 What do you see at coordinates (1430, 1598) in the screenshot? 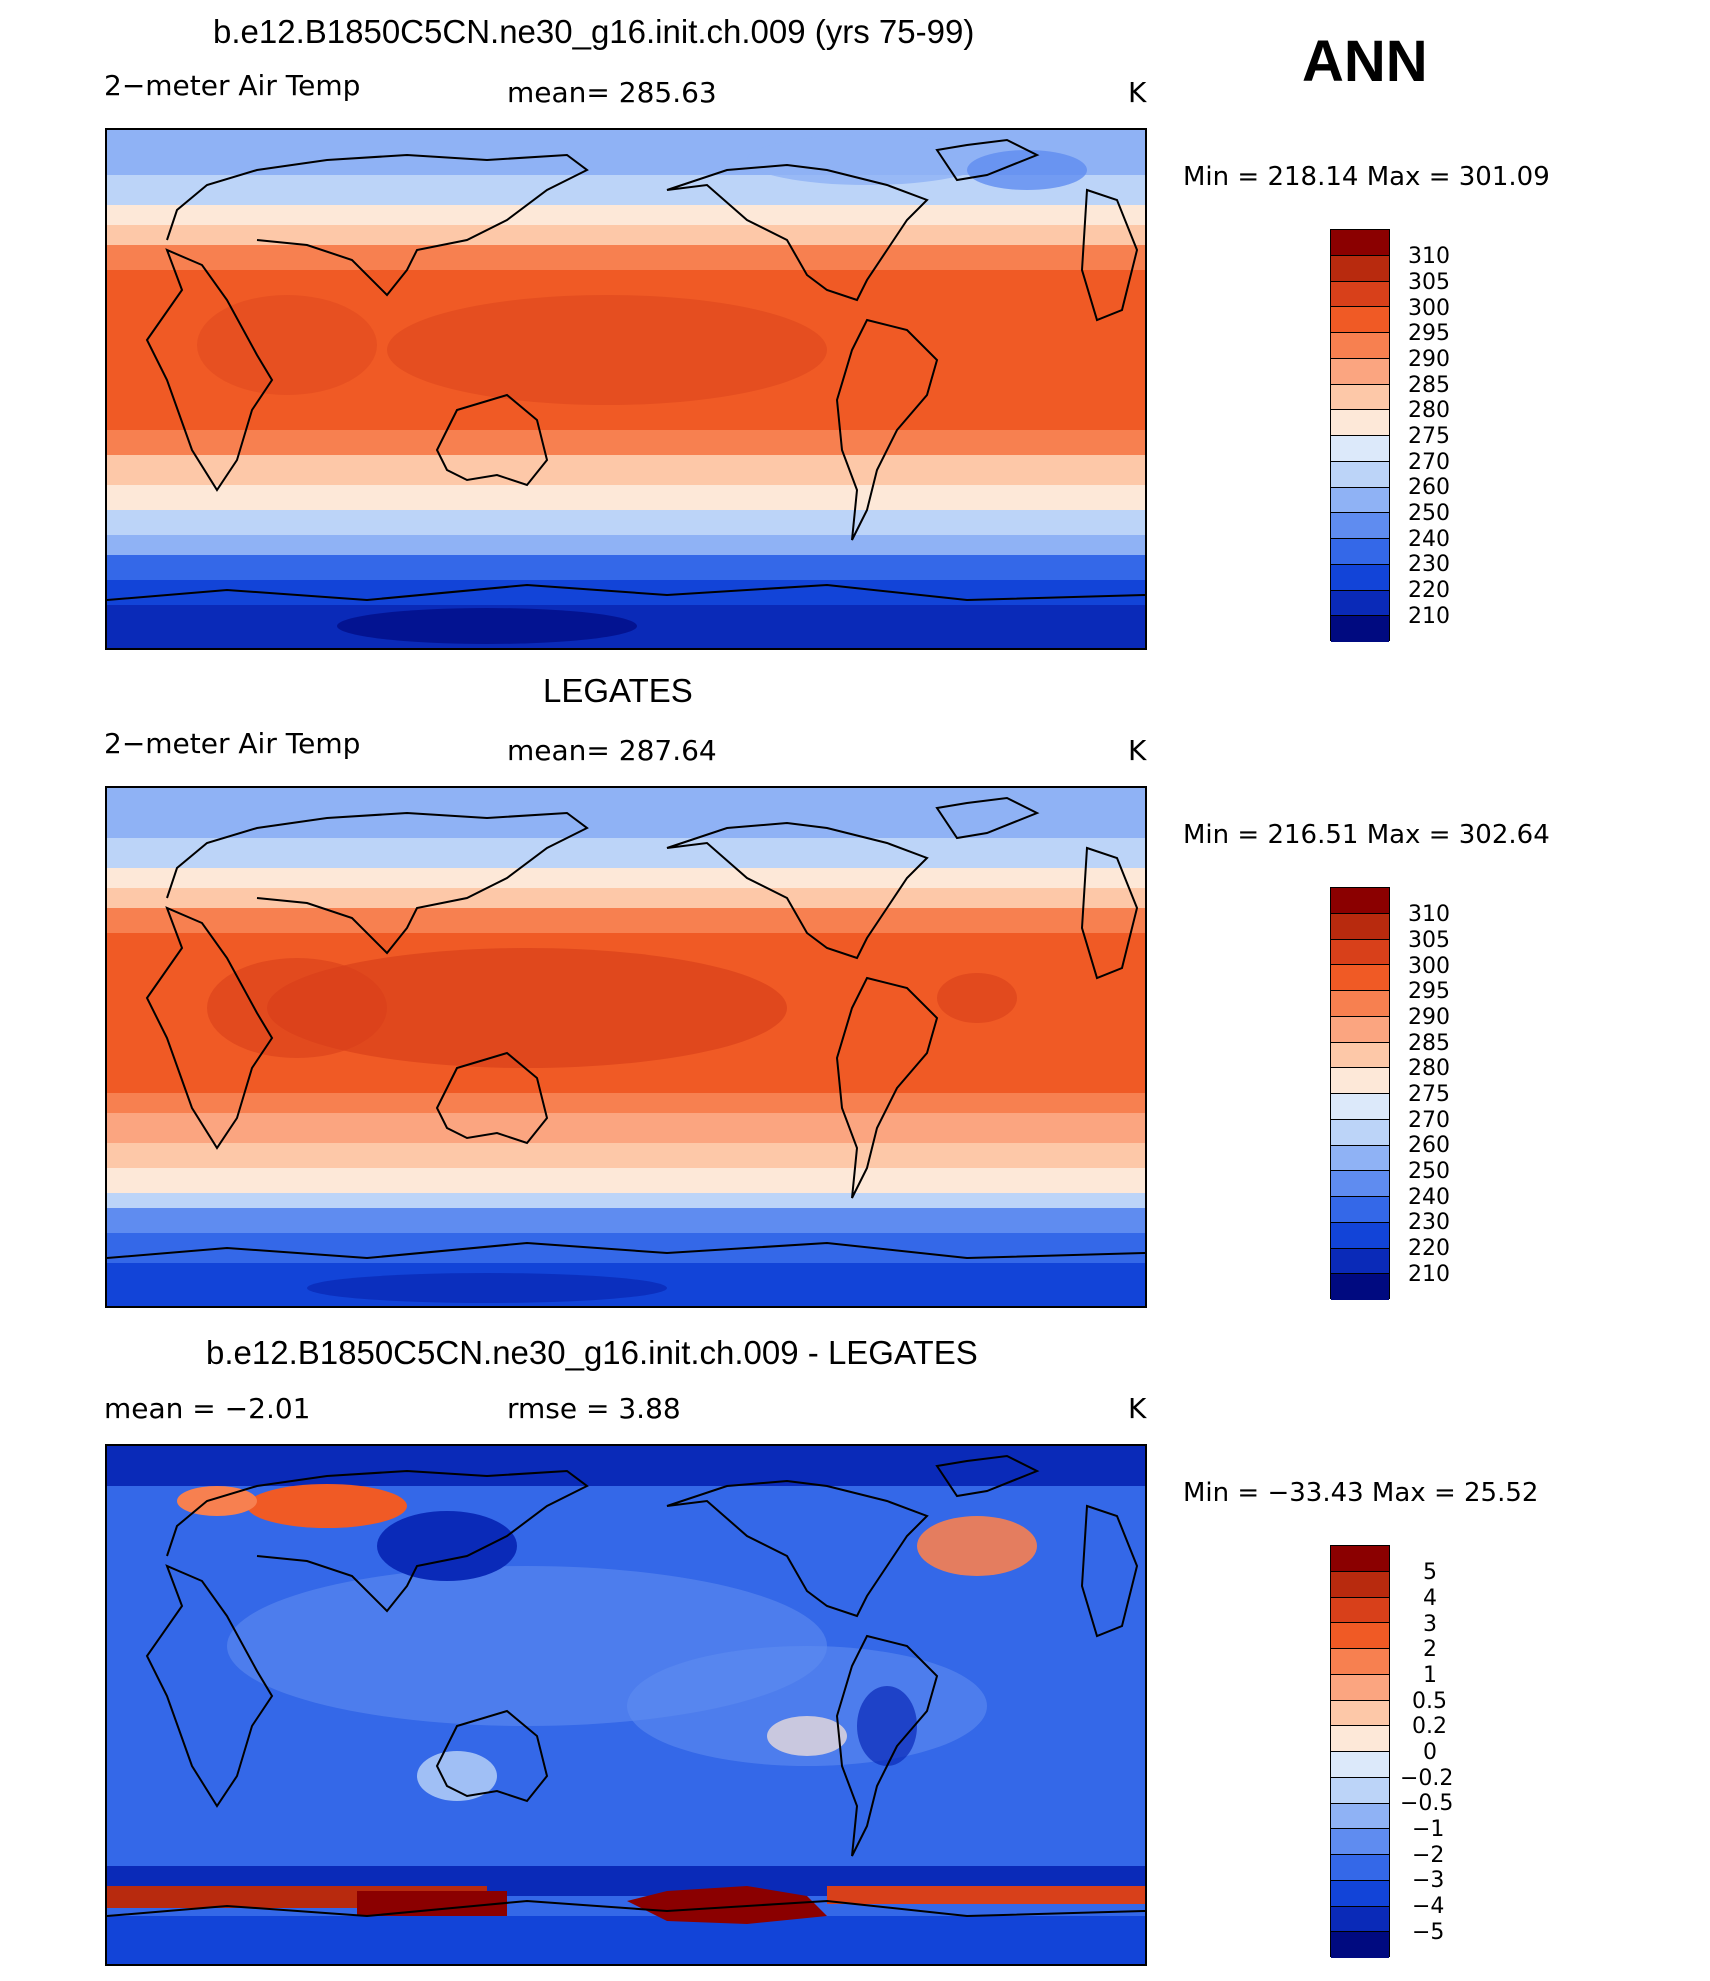
I see `colorbar-tick: 4` at bounding box center [1430, 1598].